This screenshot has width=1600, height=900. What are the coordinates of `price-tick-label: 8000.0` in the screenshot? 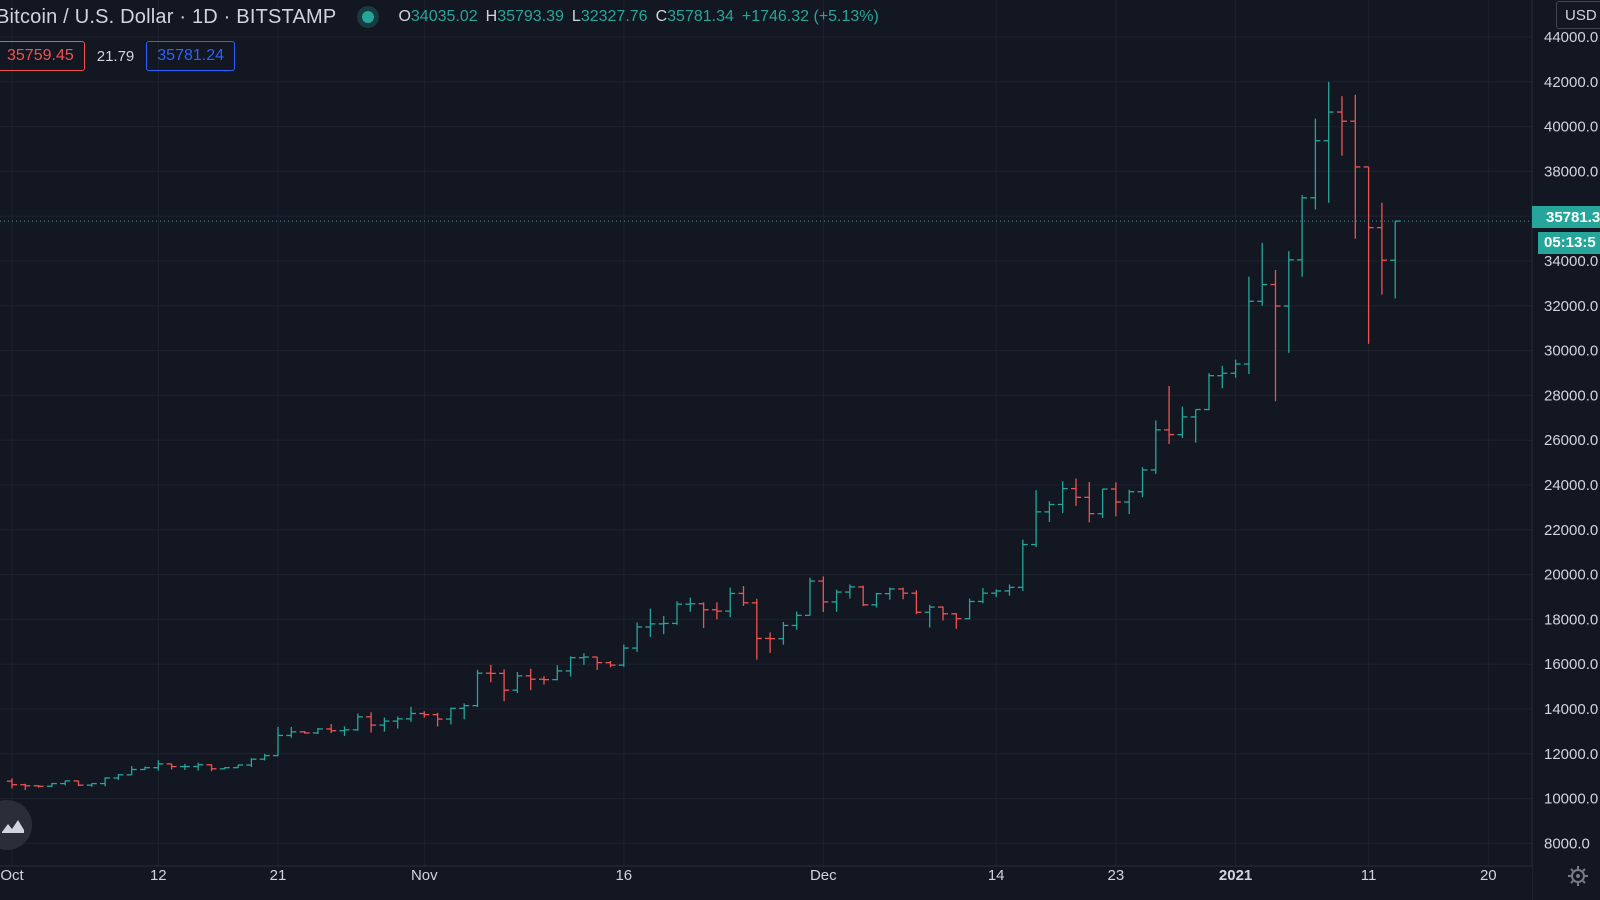 It's located at (1567, 843).